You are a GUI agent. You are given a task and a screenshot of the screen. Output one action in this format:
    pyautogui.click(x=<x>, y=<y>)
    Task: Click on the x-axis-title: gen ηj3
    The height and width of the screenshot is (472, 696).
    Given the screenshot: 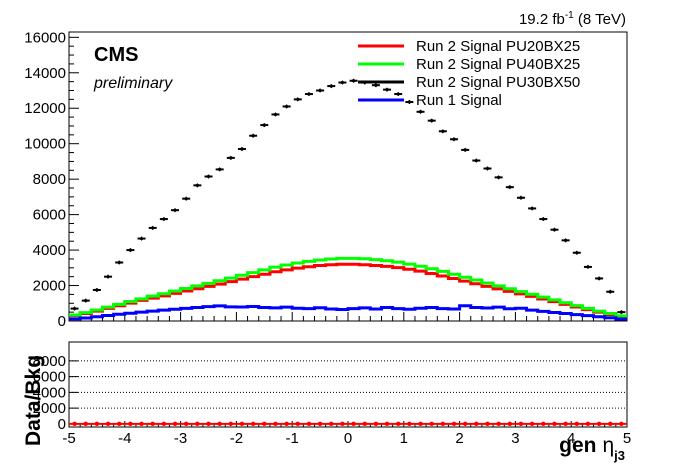 What is the action you would take?
    pyautogui.click(x=592, y=448)
    